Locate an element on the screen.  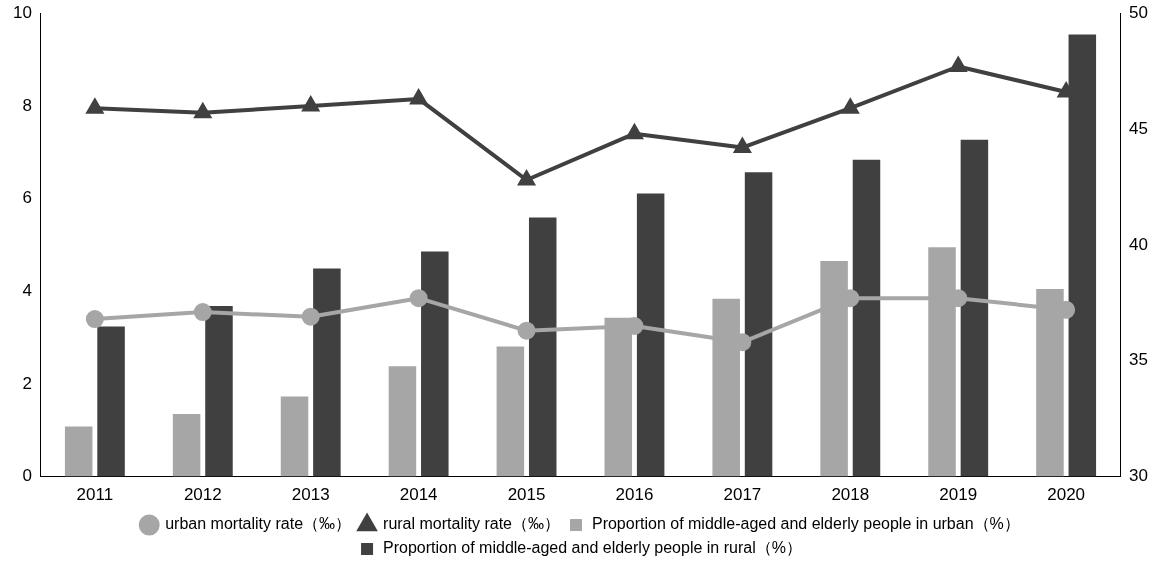
x-tick-label: 2018 is located at coordinates (850, 495).